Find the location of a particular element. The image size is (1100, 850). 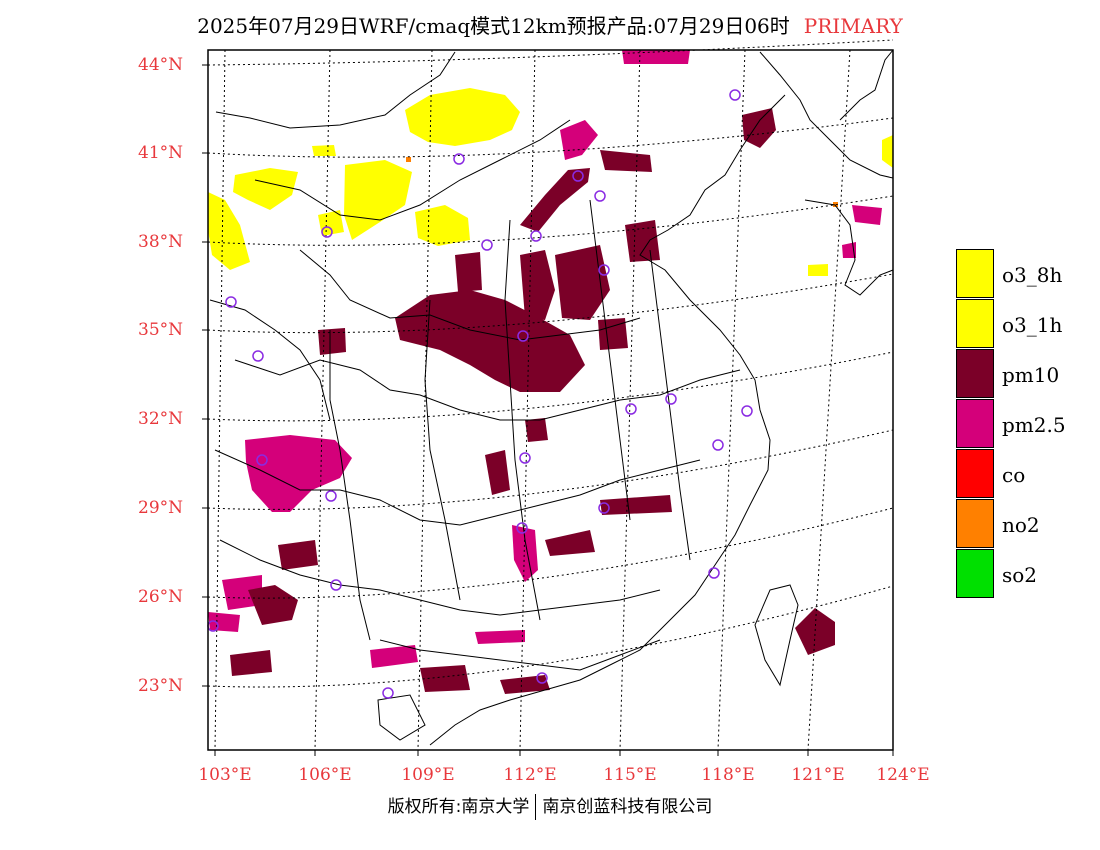

meridian-115e is located at coordinates (630, 400).